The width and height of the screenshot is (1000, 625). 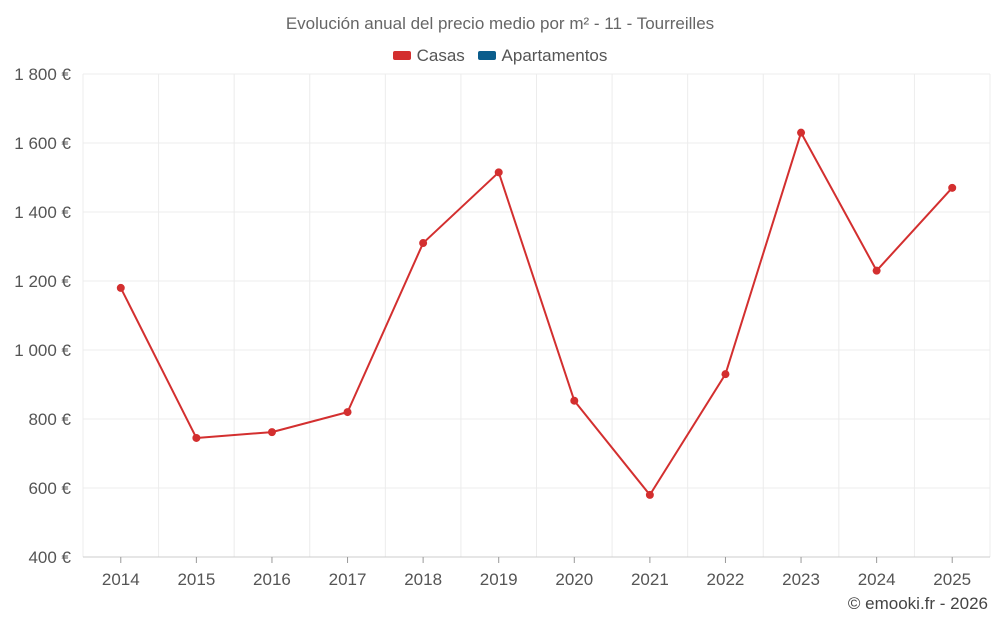 I want to click on x-tick-label: 2020, so click(x=574, y=579).